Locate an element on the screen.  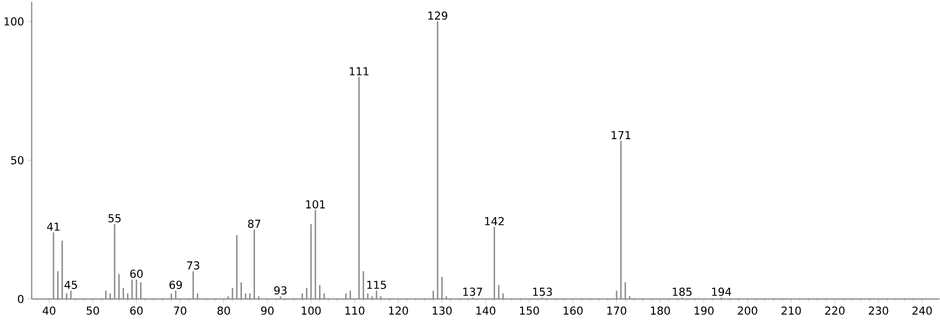
x-tick-label: 90 is located at coordinates (267, 310).